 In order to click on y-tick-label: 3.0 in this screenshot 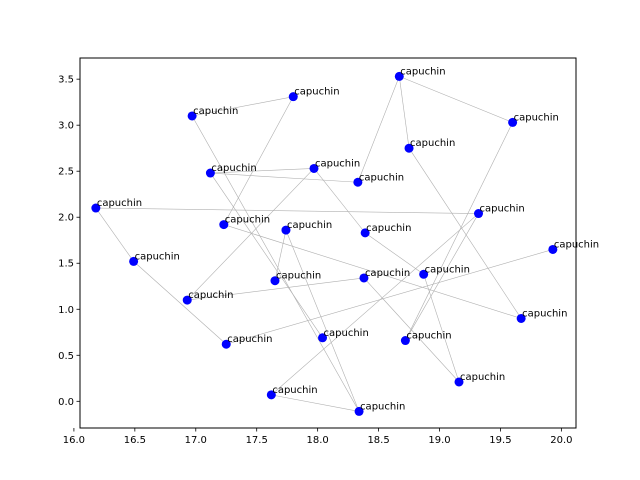, I will do `click(66, 126)`.